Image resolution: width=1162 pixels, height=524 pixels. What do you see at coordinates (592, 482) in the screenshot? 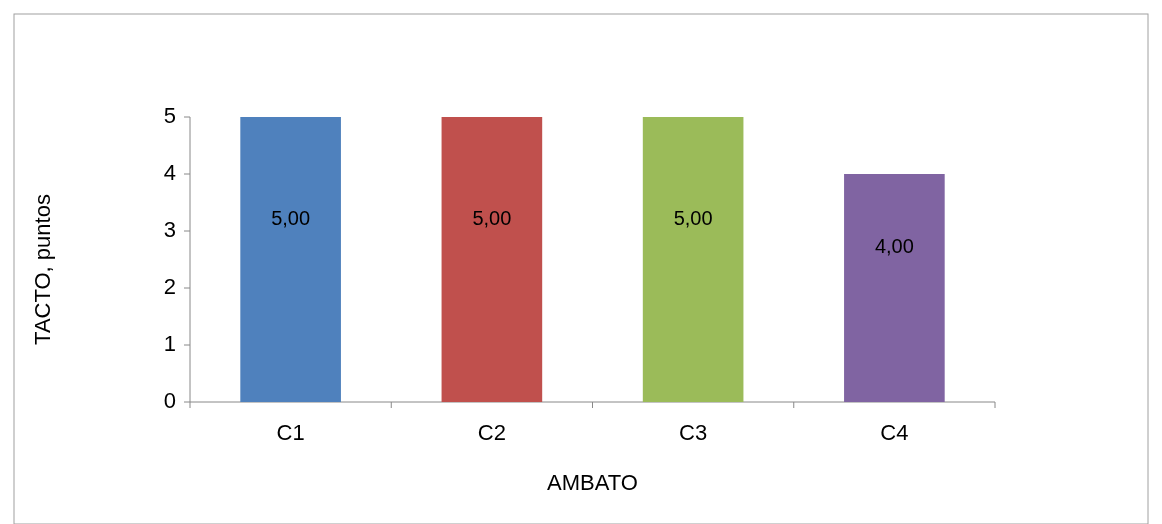
I see `x-axis-title: AMBATO` at bounding box center [592, 482].